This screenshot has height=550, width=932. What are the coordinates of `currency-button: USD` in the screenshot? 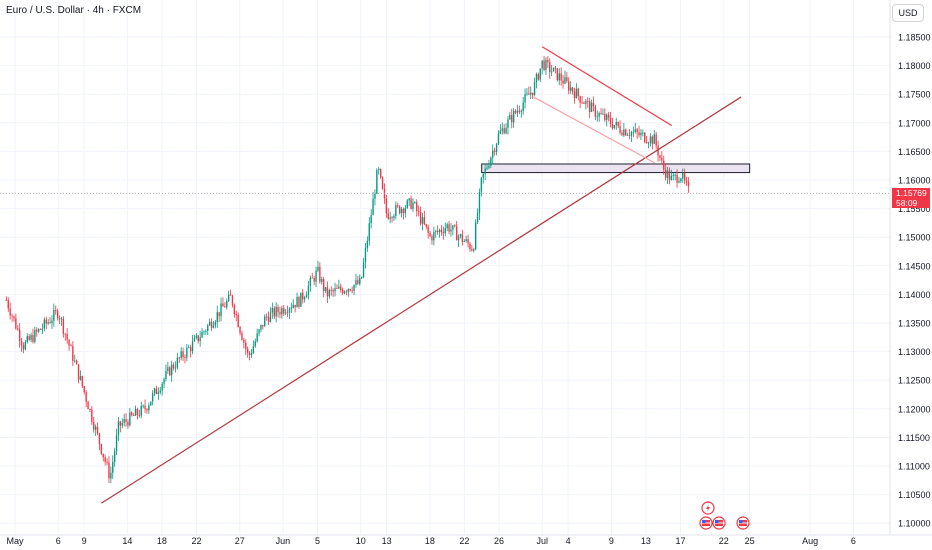 It's located at (908, 13).